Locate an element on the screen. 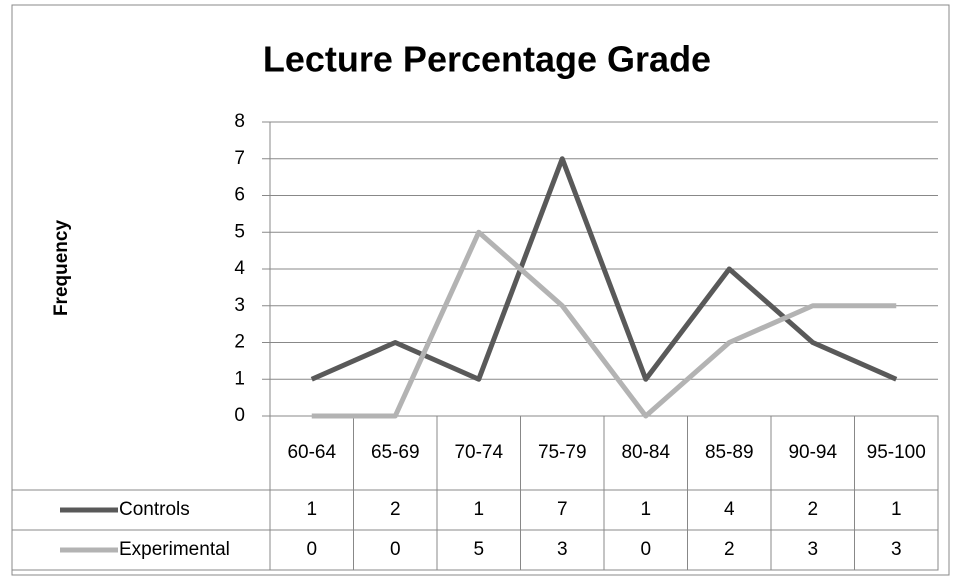  y-tick-label: 5 is located at coordinates (239, 231).